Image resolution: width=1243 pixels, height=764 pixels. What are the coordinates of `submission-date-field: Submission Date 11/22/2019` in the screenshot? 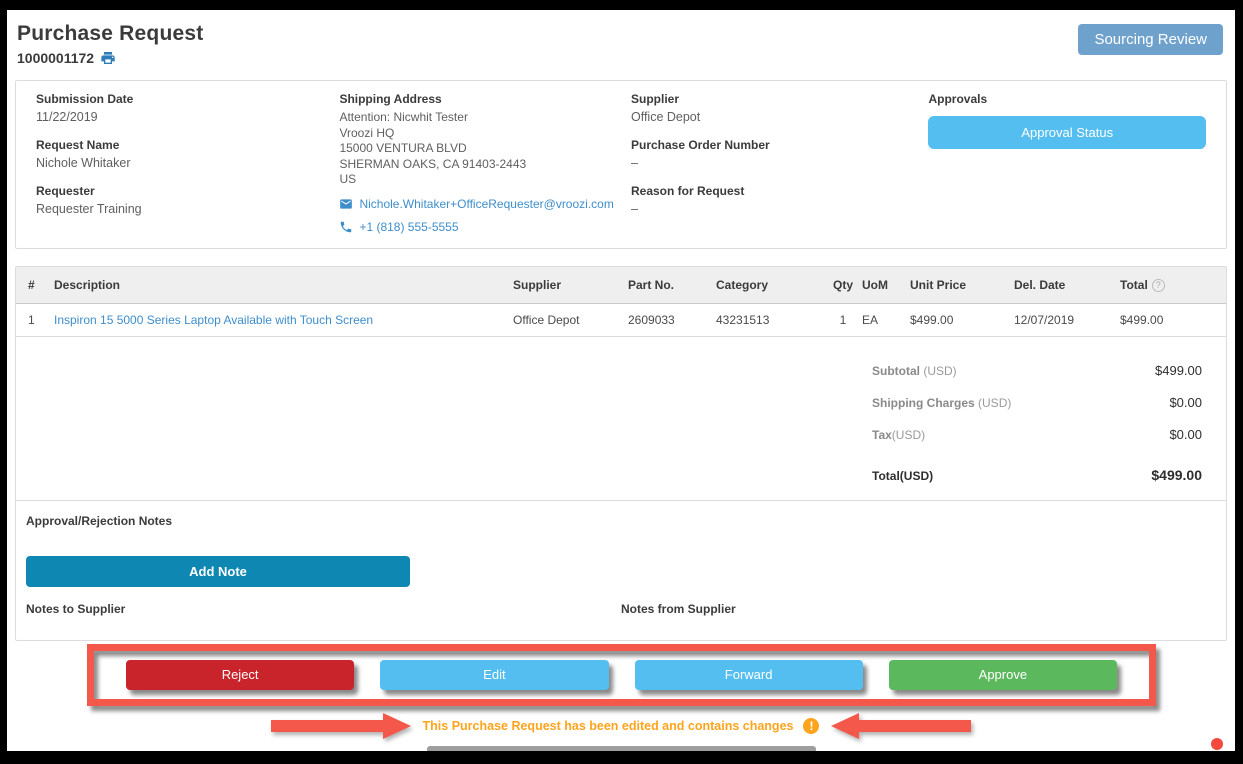 It's located at (177, 108).